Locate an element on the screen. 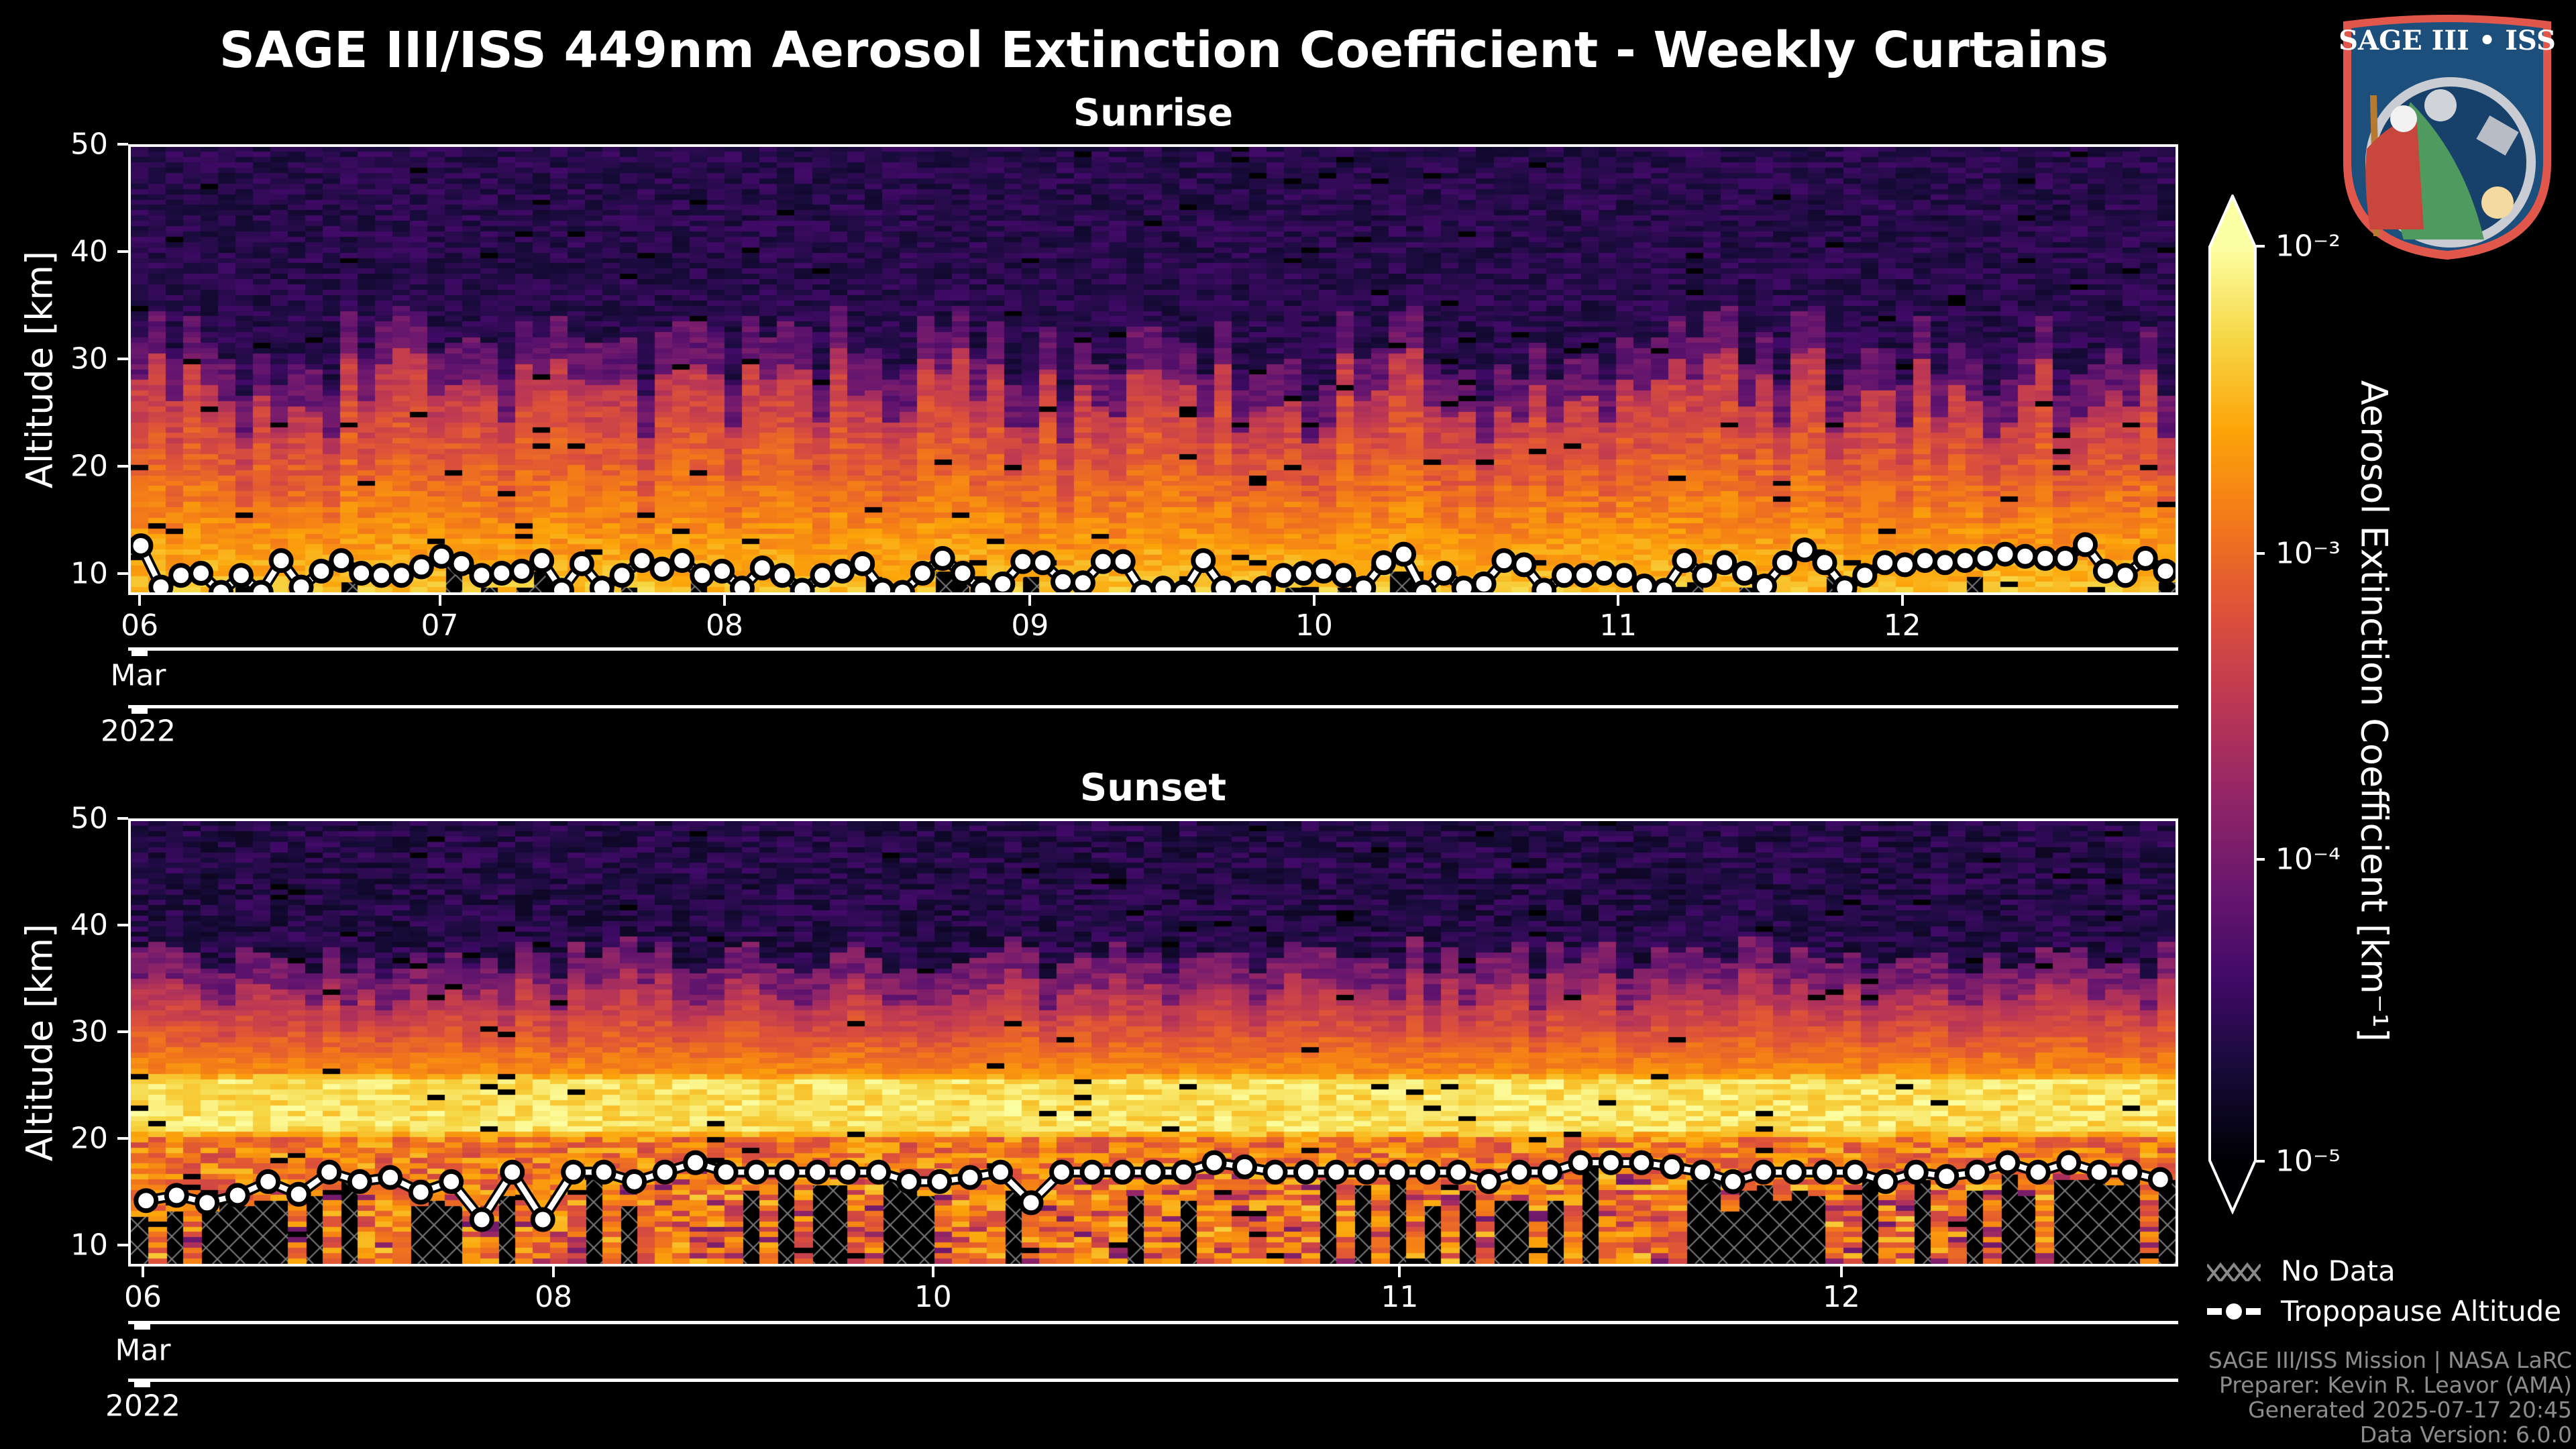 The image size is (2576, 1449). sunrise-x-tick-label: 09 is located at coordinates (1030, 625).